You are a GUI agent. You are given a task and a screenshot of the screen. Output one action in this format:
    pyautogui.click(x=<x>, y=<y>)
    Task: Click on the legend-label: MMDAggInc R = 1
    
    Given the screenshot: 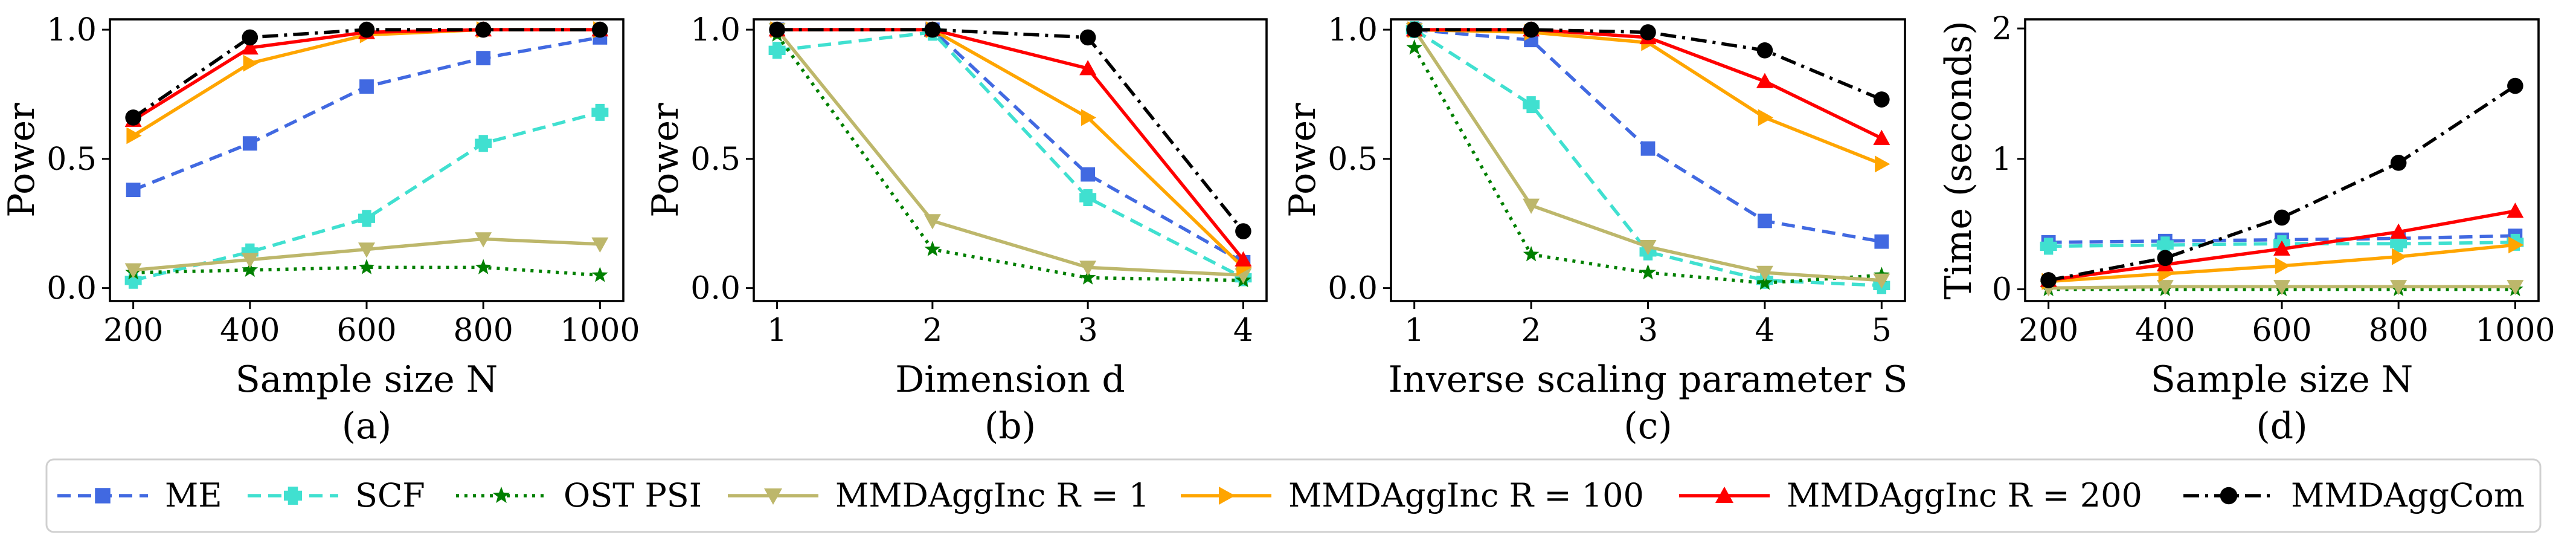 What is the action you would take?
    pyautogui.click(x=992, y=495)
    